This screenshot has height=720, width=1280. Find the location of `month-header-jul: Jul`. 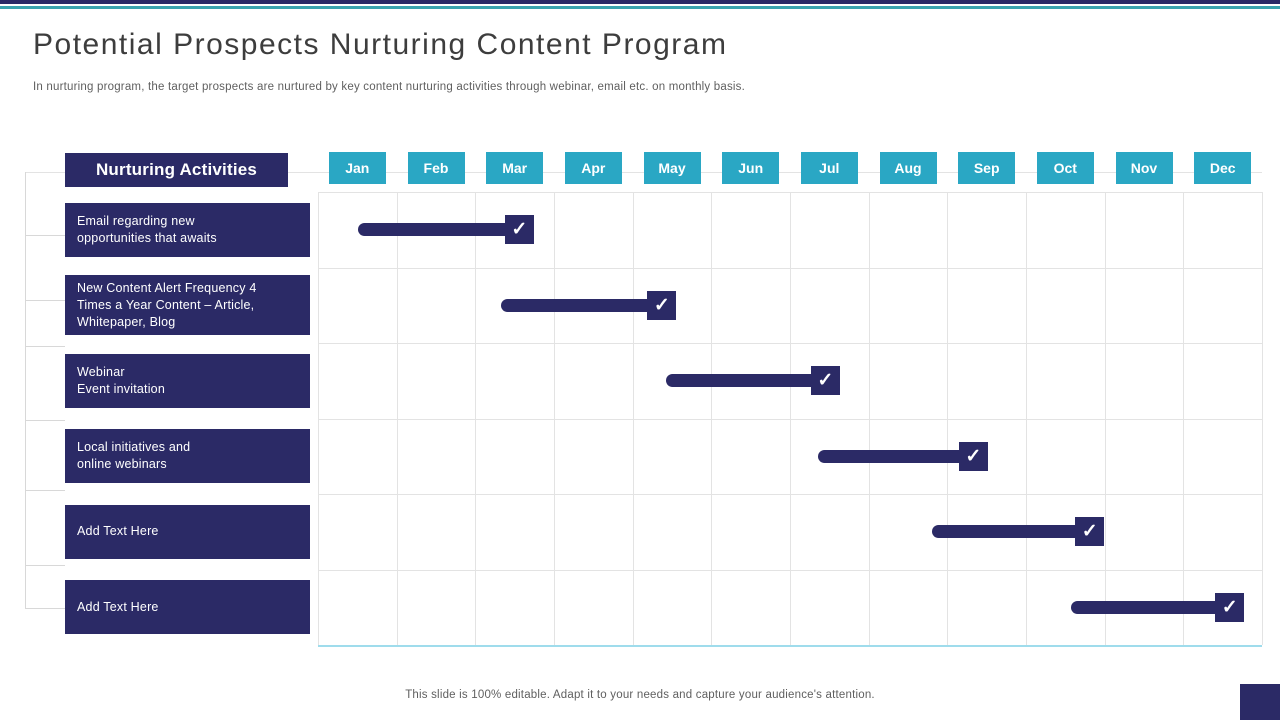

month-header-jul: Jul is located at coordinates (829, 168).